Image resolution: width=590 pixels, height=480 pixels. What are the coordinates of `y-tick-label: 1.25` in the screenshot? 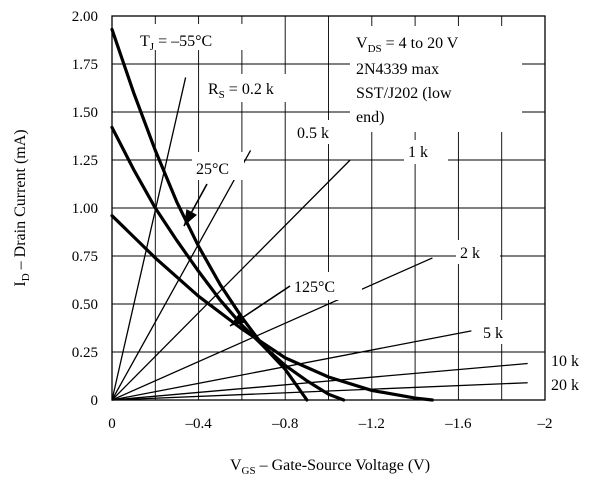 It's located at (85, 161).